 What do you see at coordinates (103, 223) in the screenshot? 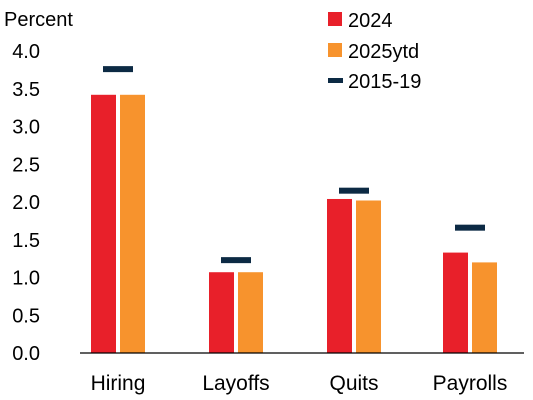
I see `bar-2024-hiring` at bounding box center [103, 223].